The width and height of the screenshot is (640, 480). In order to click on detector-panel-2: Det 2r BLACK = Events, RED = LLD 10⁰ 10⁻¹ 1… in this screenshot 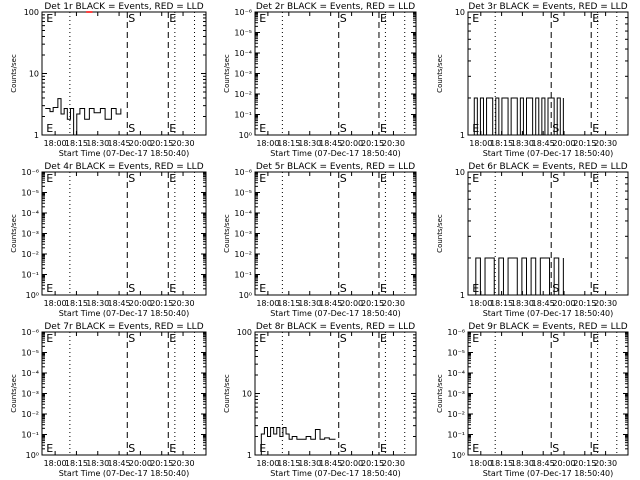, I will do `click(320, 80)`.